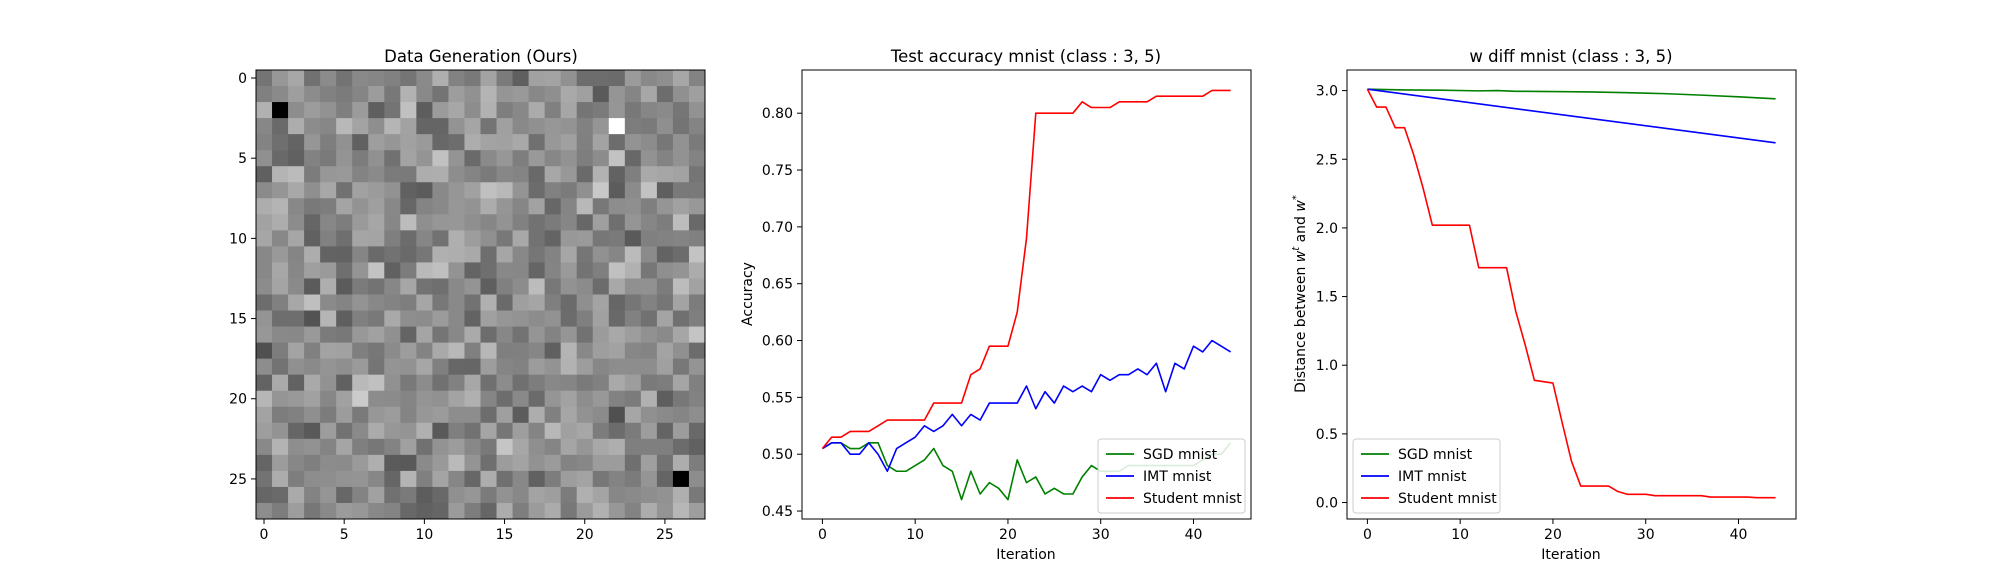 The image size is (2000, 580). Describe the element at coordinates (1025, 56) in the screenshot. I see `panel2-title: Test accuracy mnist (class : 3, 5)` at that location.